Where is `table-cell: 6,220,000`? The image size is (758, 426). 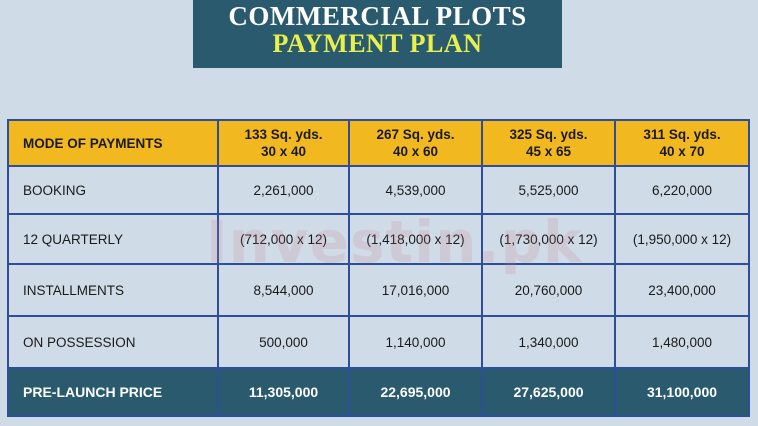 table-cell: 6,220,000 is located at coordinates (682, 190).